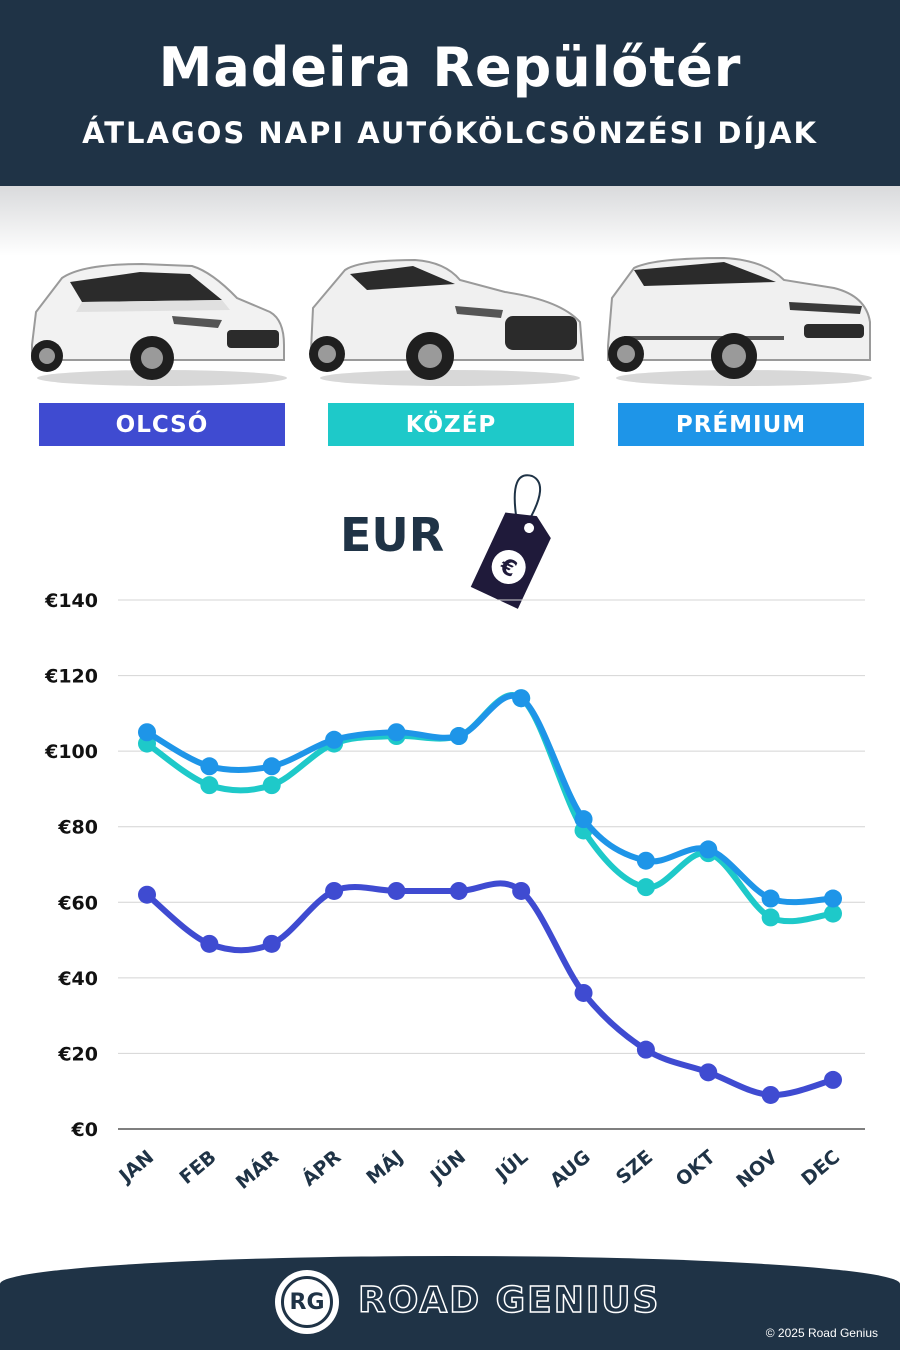 This screenshot has width=900, height=1350. I want to click on logo-text: RG, so click(307, 1302).